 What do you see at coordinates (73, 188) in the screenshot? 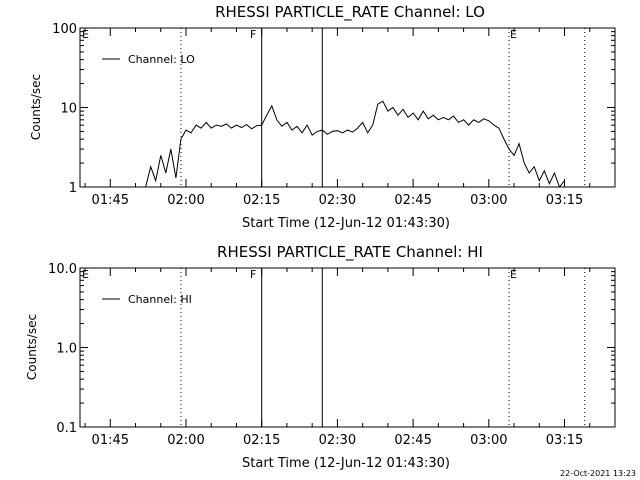
I see `panel-lo-ytick-label-0: 1` at bounding box center [73, 188].